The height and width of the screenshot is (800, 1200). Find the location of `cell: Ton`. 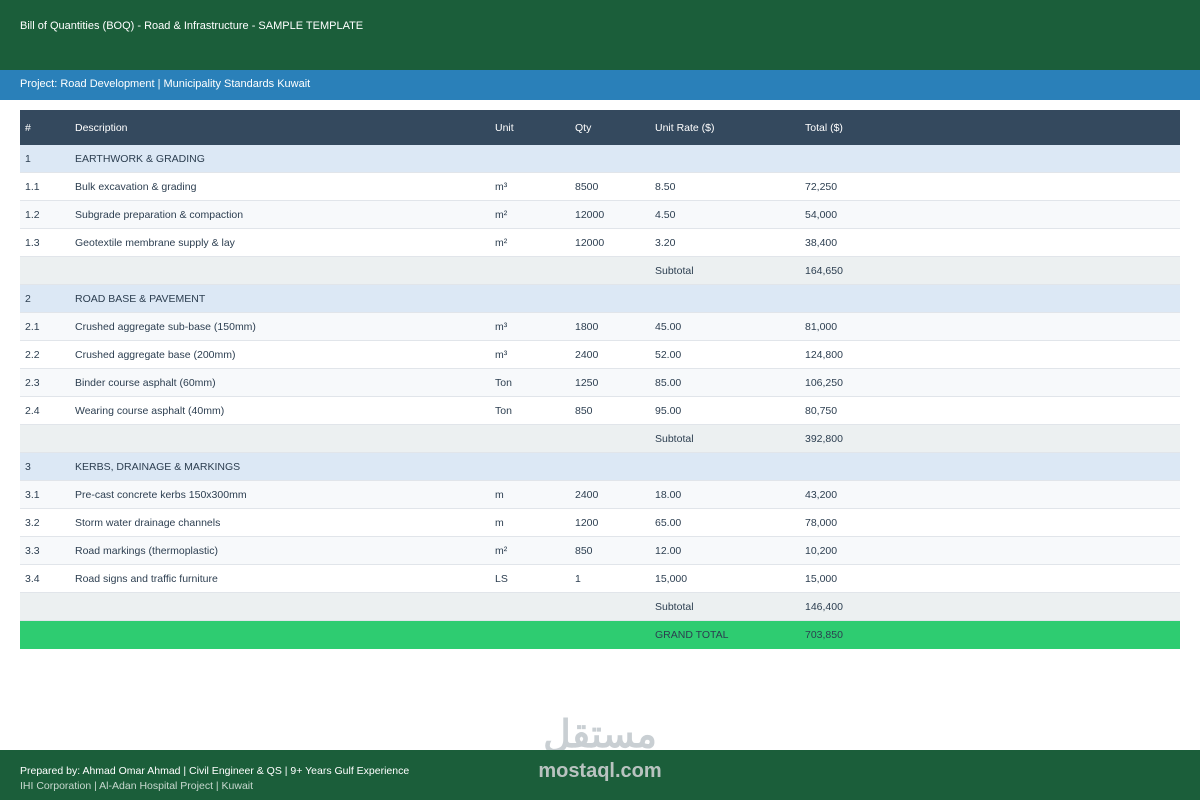

cell: Ton is located at coordinates (503, 382).